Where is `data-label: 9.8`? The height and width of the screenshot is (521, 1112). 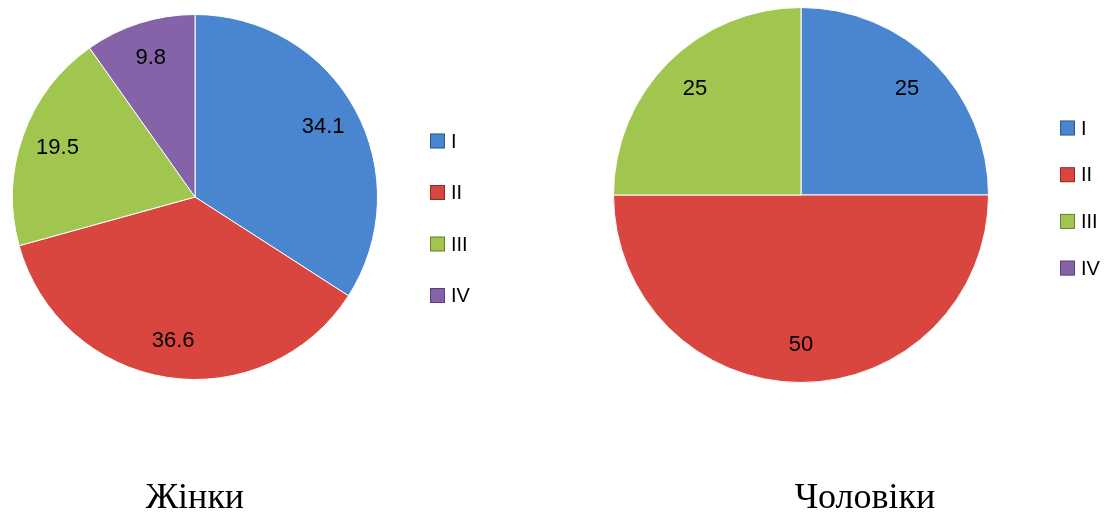 data-label: 9.8 is located at coordinates (151, 56).